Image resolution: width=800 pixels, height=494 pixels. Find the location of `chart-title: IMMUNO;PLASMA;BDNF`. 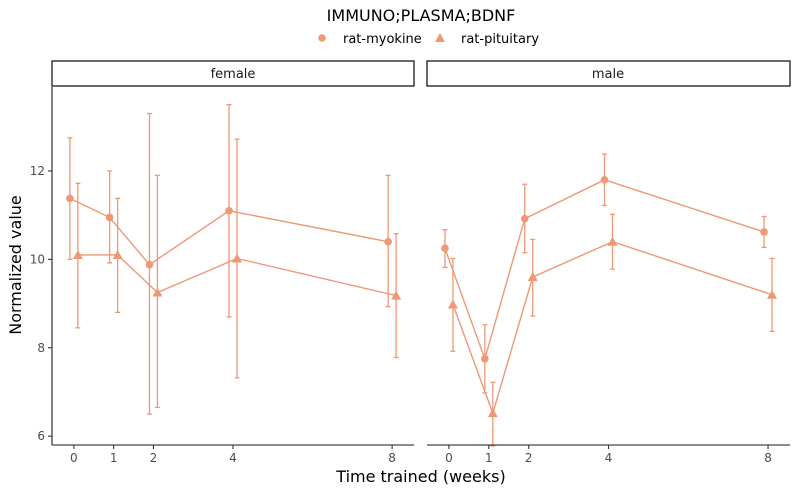

chart-title: IMMUNO;PLASMA;BDNF is located at coordinates (421, 15).